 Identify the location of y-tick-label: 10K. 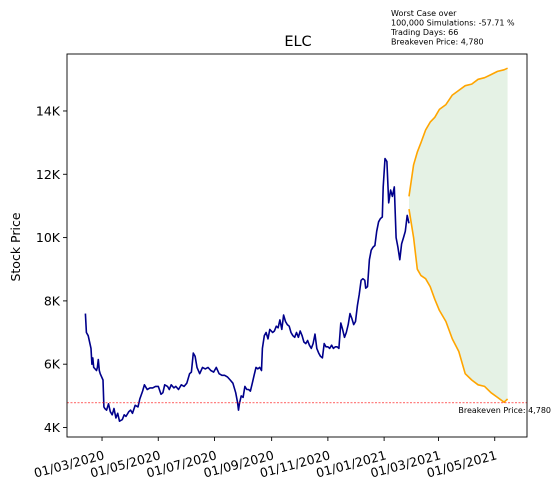
(48, 237).